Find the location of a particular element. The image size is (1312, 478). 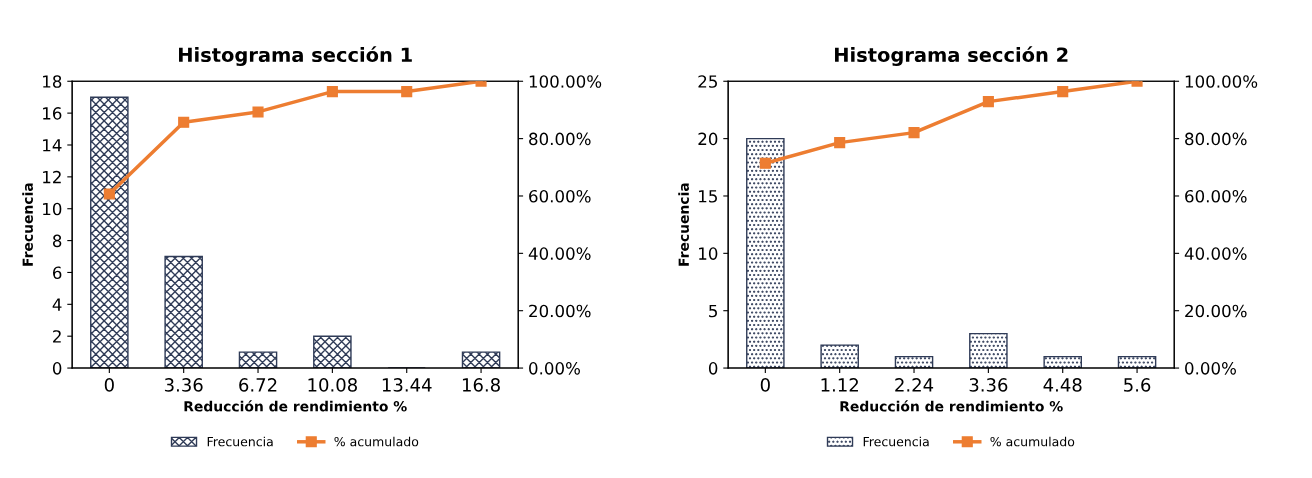

y-tick-label: 18 is located at coordinates (52, 81).